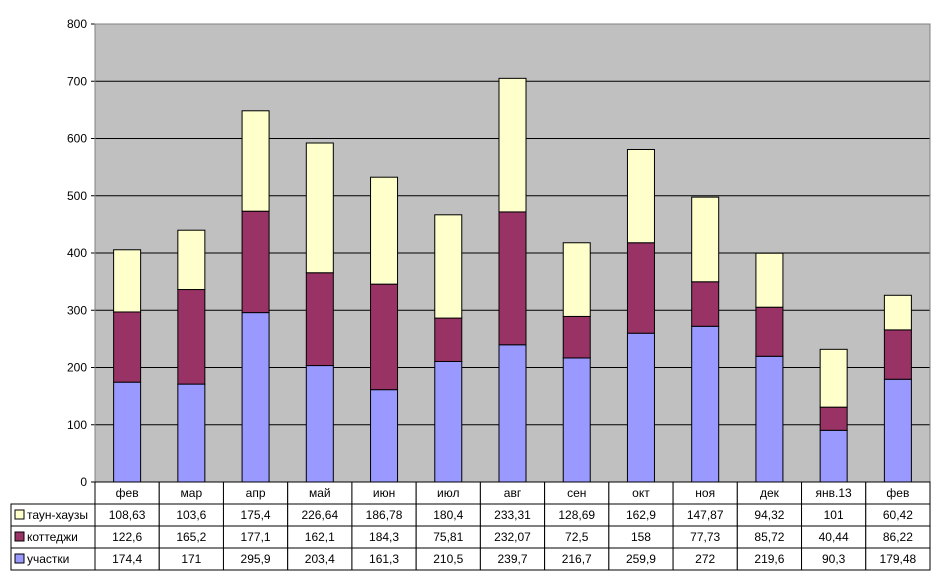 This screenshot has height=571, width=935. What do you see at coordinates (705, 515) in the screenshot?
I see `data-label: 147,87` at bounding box center [705, 515].